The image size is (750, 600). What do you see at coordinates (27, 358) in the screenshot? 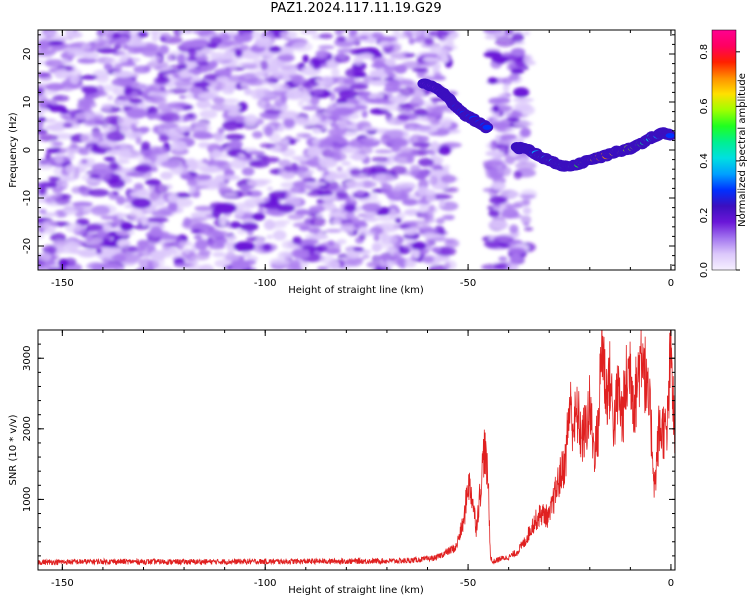
I see `snr-y-tick-label: 3000` at bounding box center [27, 358].